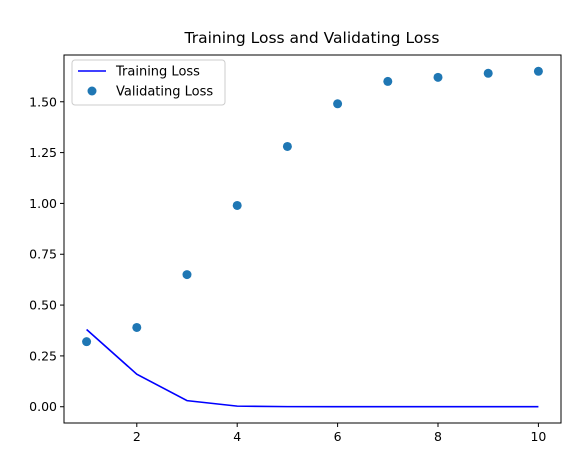 The width and height of the screenshot is (587, 460). What do you see at coordinates (338, 436) in the screenshot?
I see `x-tick-label: 6` at bounding box center [338, 436].